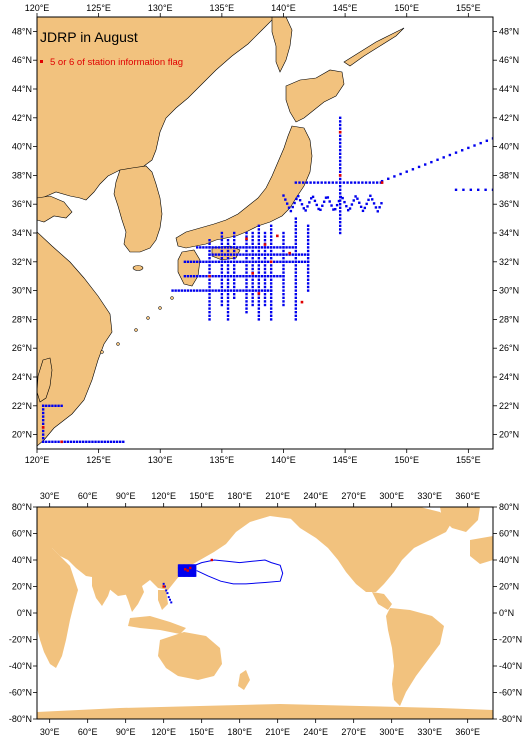  I want to click on greenland, so click(460, 519).